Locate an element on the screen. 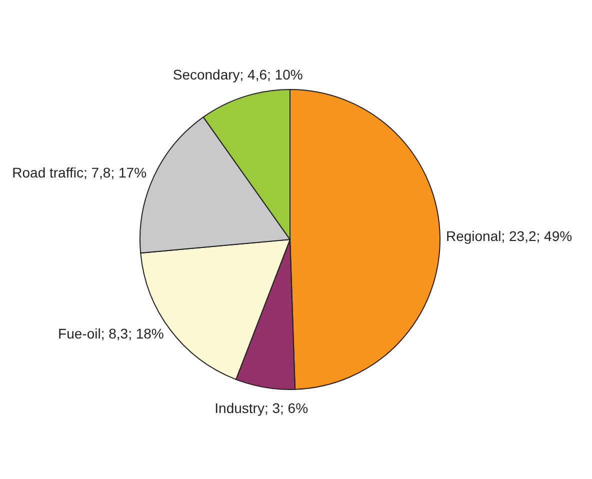  slice-label: Fue-oil; 8,3; 18% is located at coordinates (111, 334).